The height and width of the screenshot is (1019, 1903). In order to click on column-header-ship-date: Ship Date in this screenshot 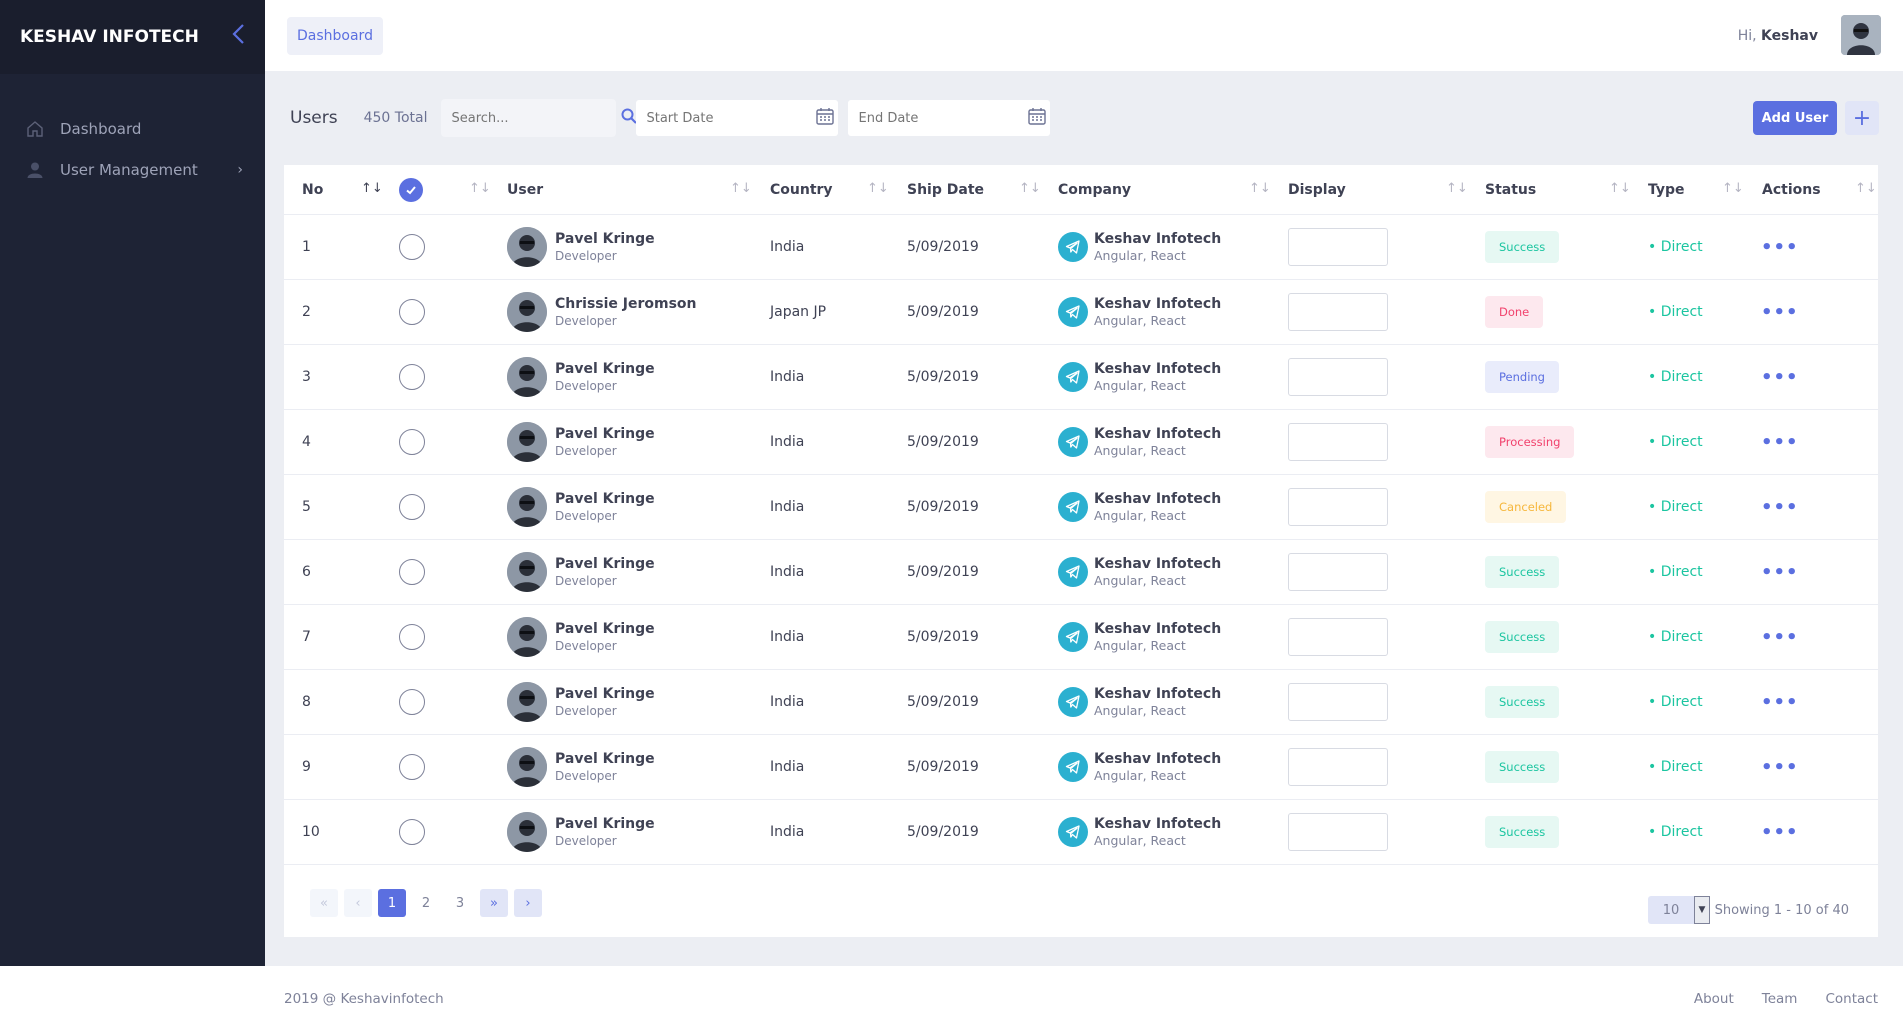, I will do `click(945, 190)`.